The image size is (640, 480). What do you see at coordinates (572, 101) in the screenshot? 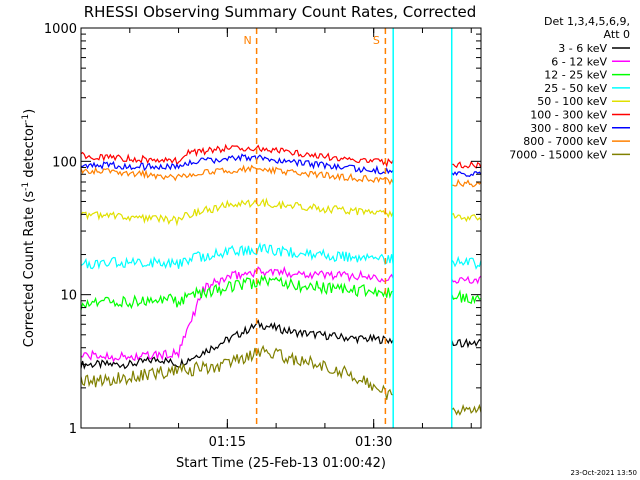
I see `legend-label: 50 - 100 keV` at bounding box center [572, 101].